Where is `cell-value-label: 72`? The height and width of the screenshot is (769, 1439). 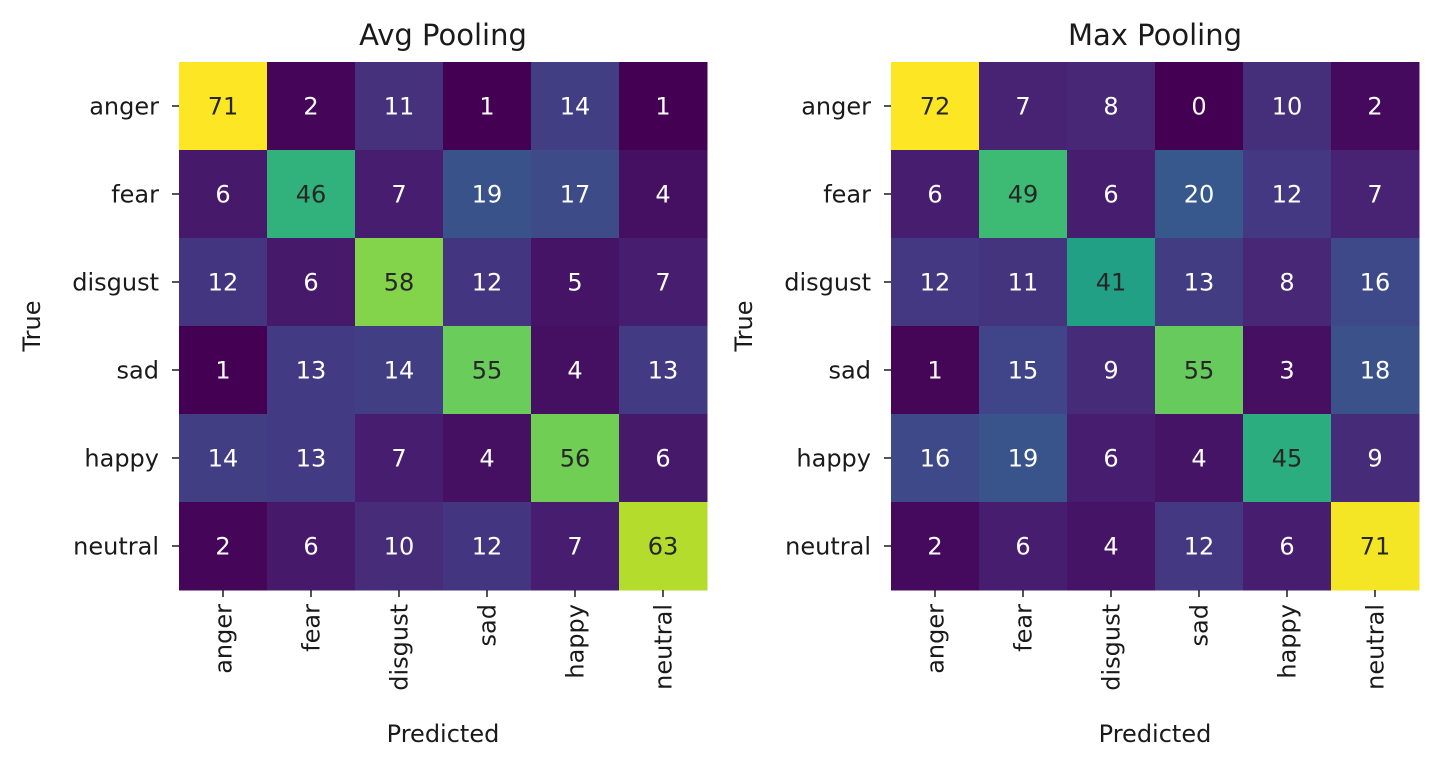 cell-value-label: 72 is located at coordinates (935, 107).